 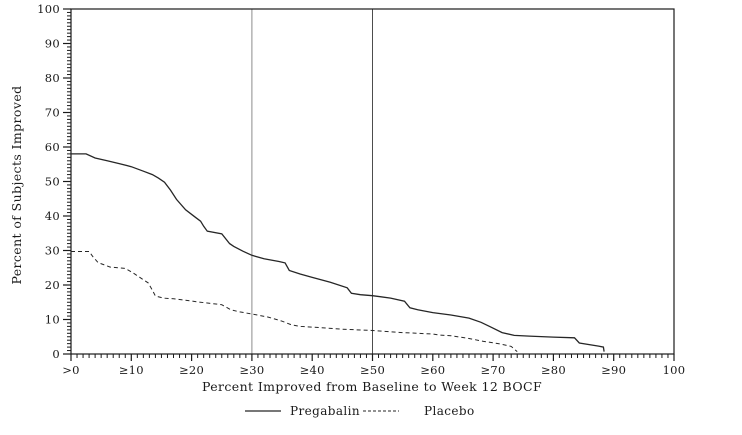 I want to click on y-tick-label: 0, so click(x=56, y=354).